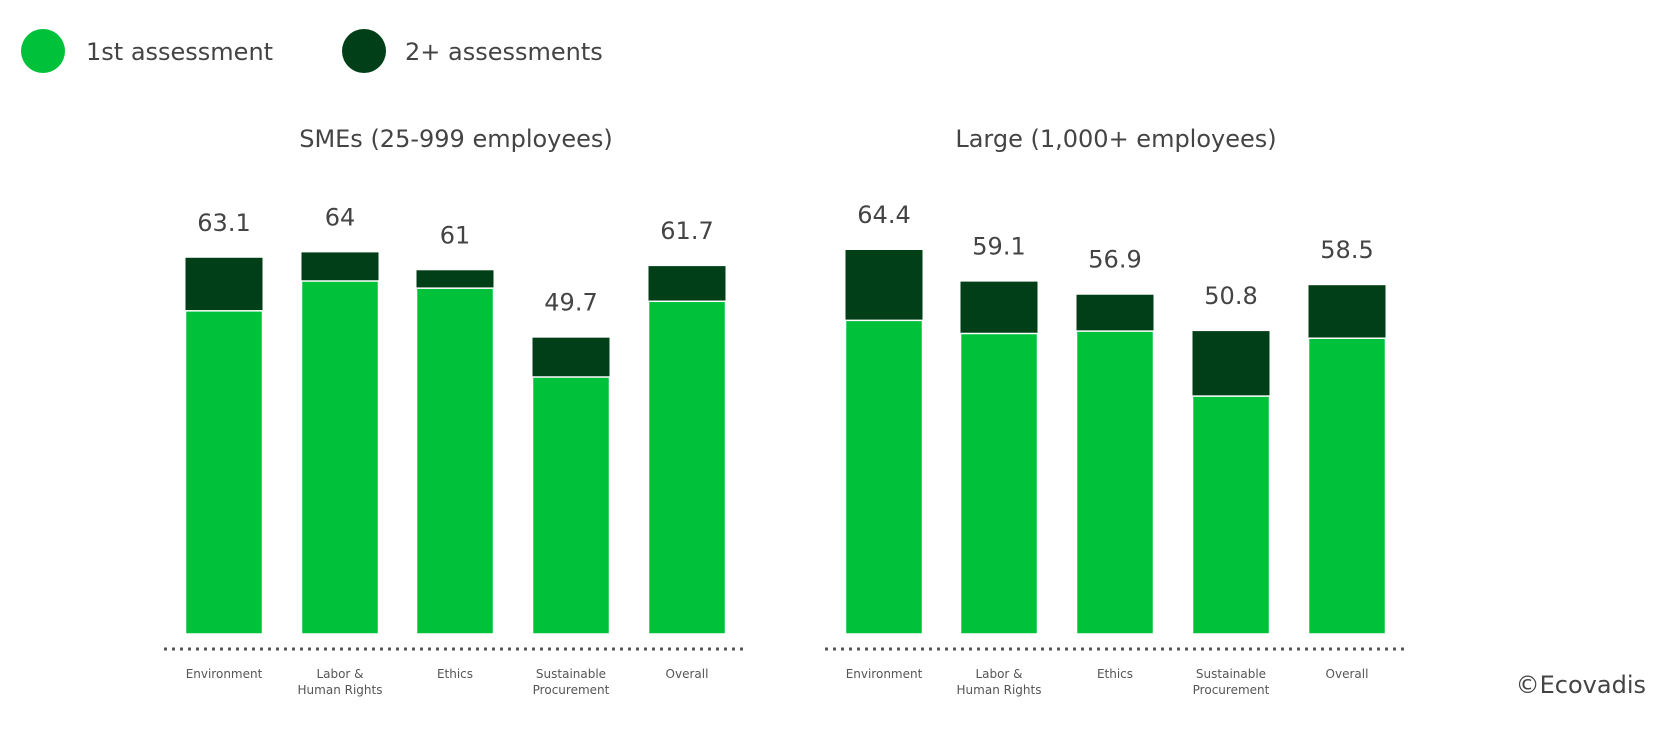 This screenshot has height=734, width=1680. I want to click on value-label: 50.8, so click(1230, 296).